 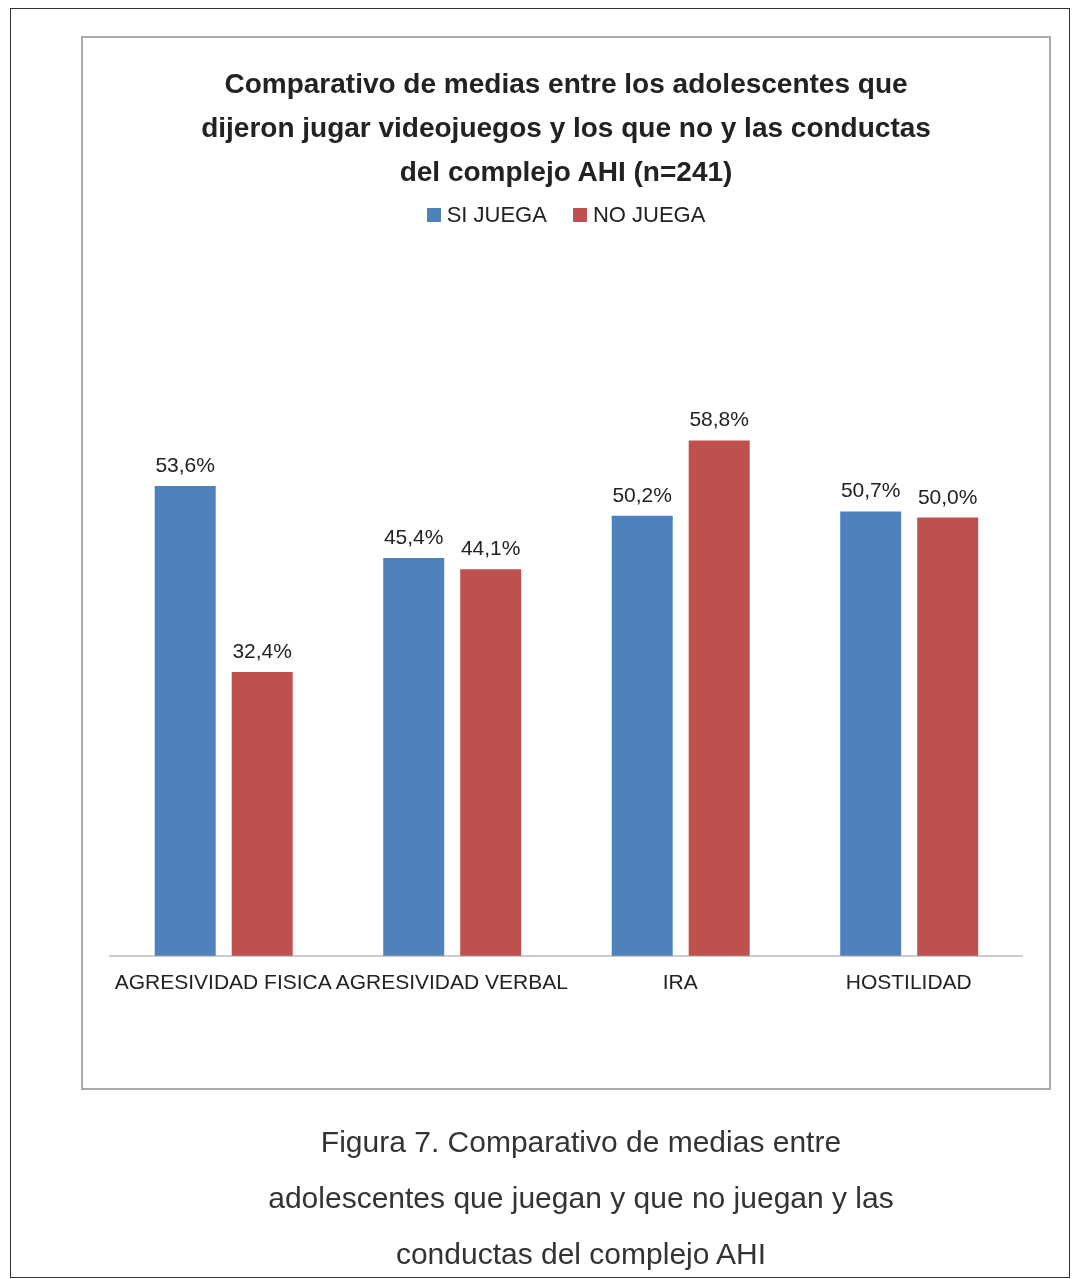 What do you see at coordinates (185, 464) in the screenshot?
I see `data-label: 53,6%` at bounding box center [185, 464].